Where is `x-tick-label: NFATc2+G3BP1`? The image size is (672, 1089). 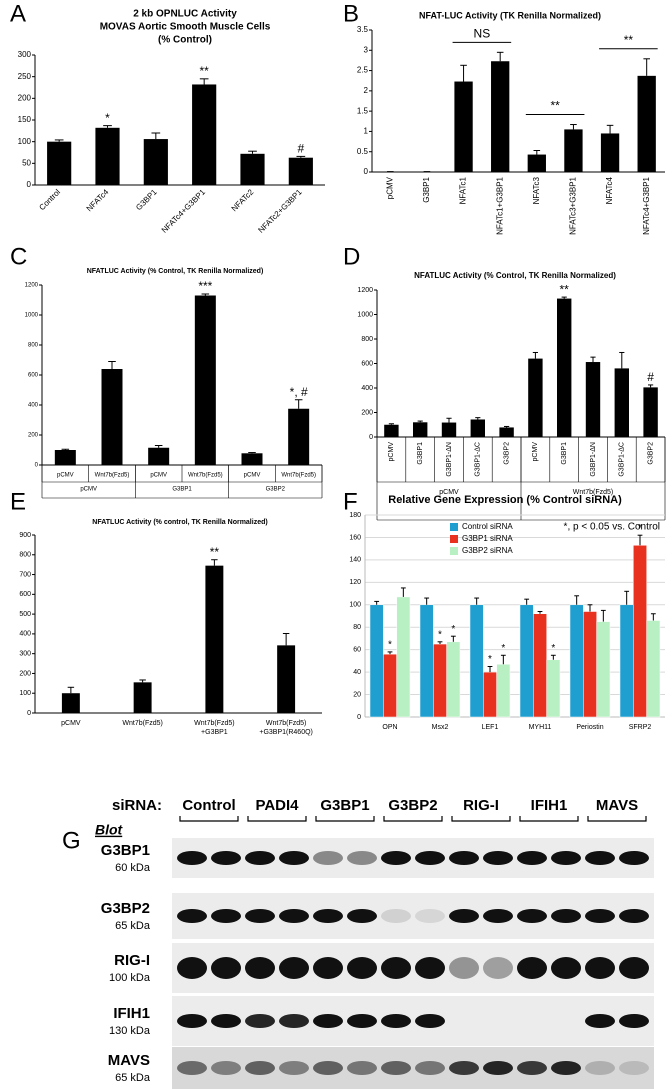
x-tick-label: NFATc2+G3BP1 is located at coordinates (280, 211).